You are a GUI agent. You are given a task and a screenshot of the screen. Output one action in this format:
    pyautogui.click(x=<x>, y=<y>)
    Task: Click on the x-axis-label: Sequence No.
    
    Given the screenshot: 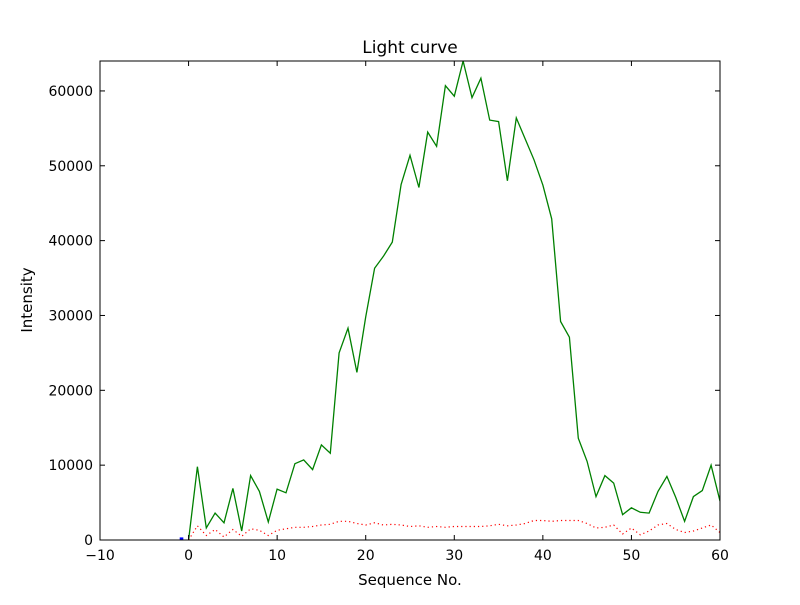 What is the action you would take?
    pyautogui.click(x=410, y=580)
    